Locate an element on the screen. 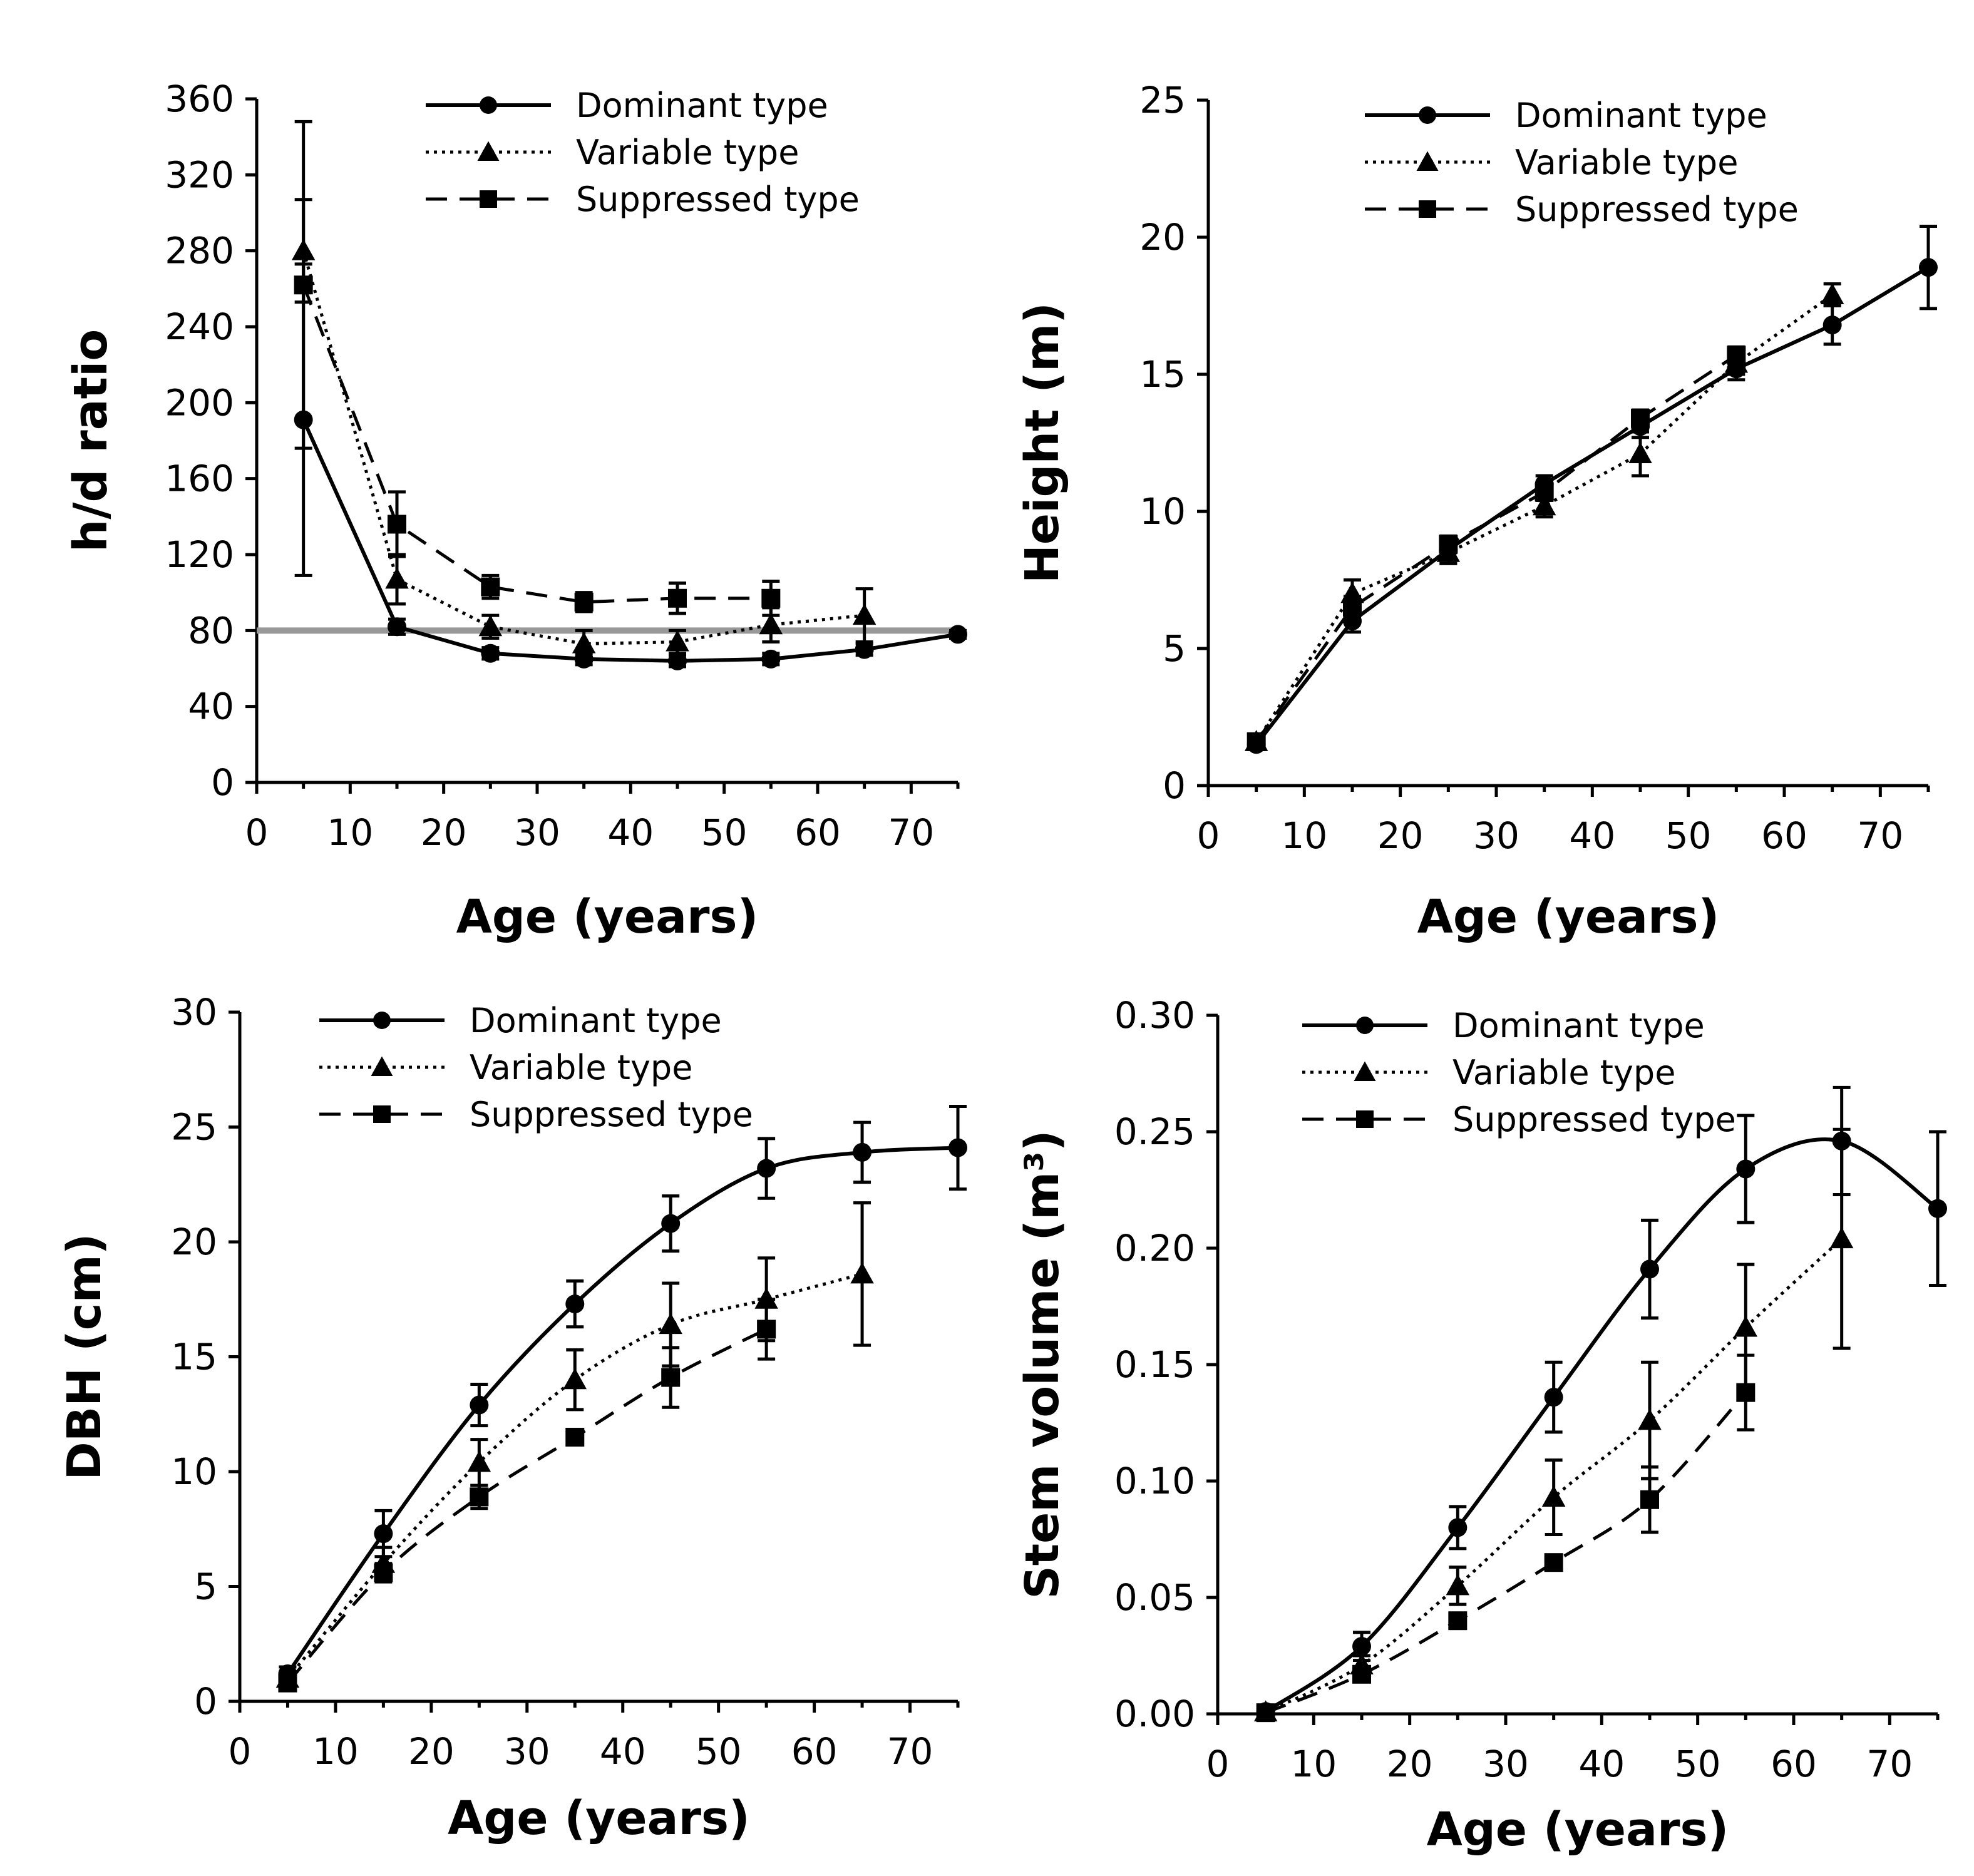  y-tick-label: 360 is located at coordinates (199, 99).